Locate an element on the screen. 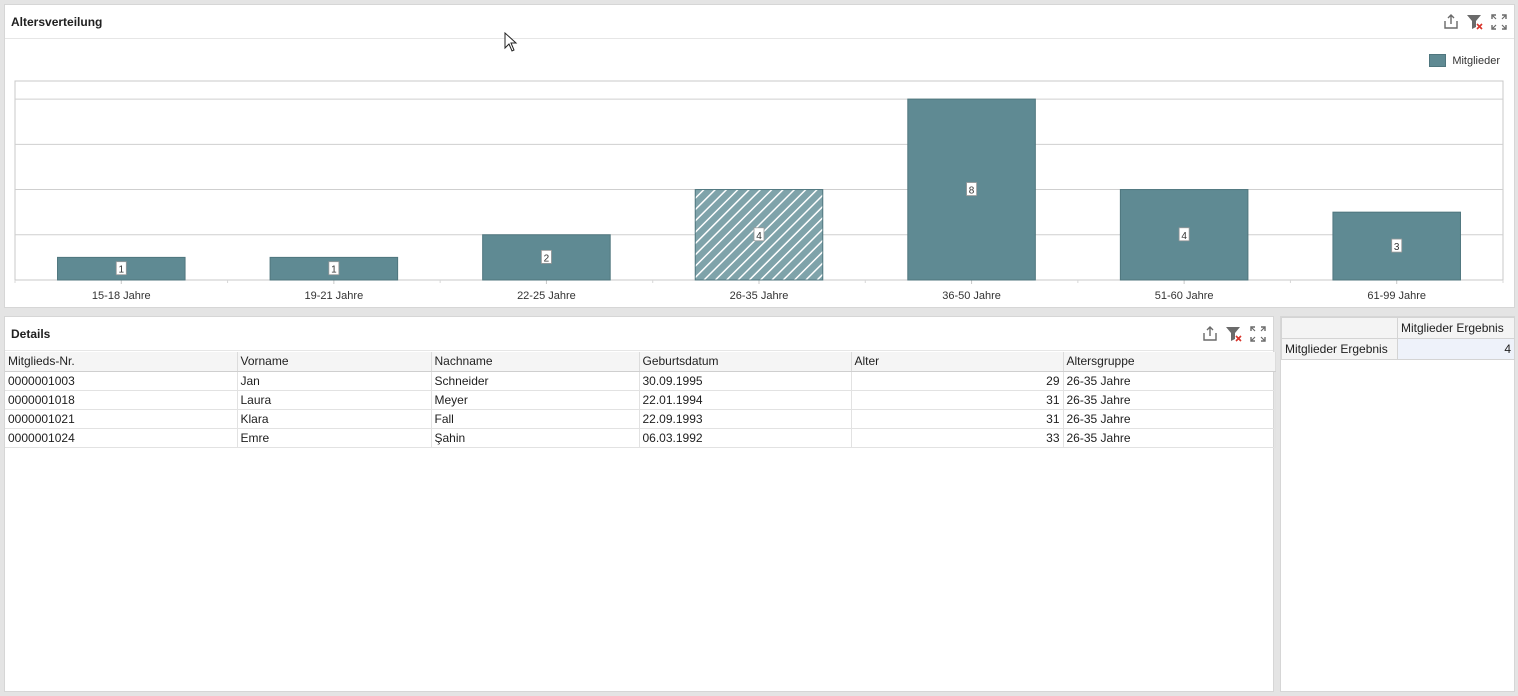 The image size is (1518, 696). data-label: 2 is located at coordinates (546, 256).